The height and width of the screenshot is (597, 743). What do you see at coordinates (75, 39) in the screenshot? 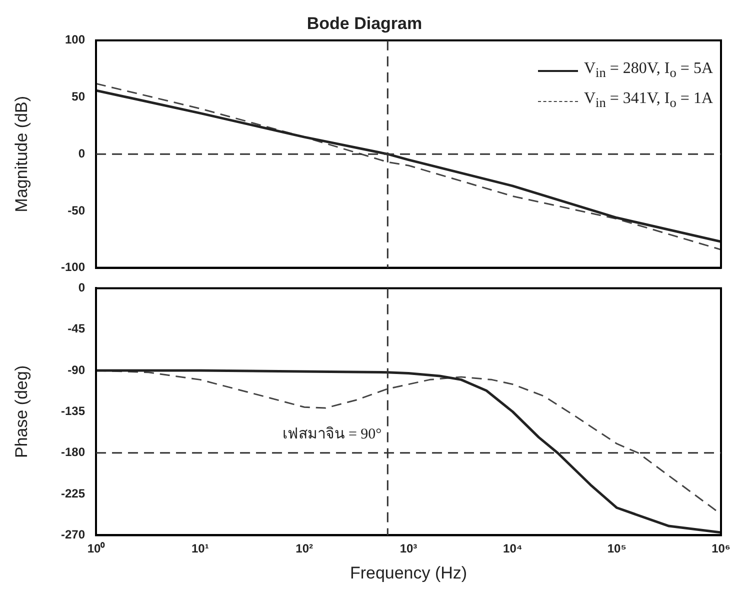
I see `y-tick-label: 100` at bounding box center [75, 39].